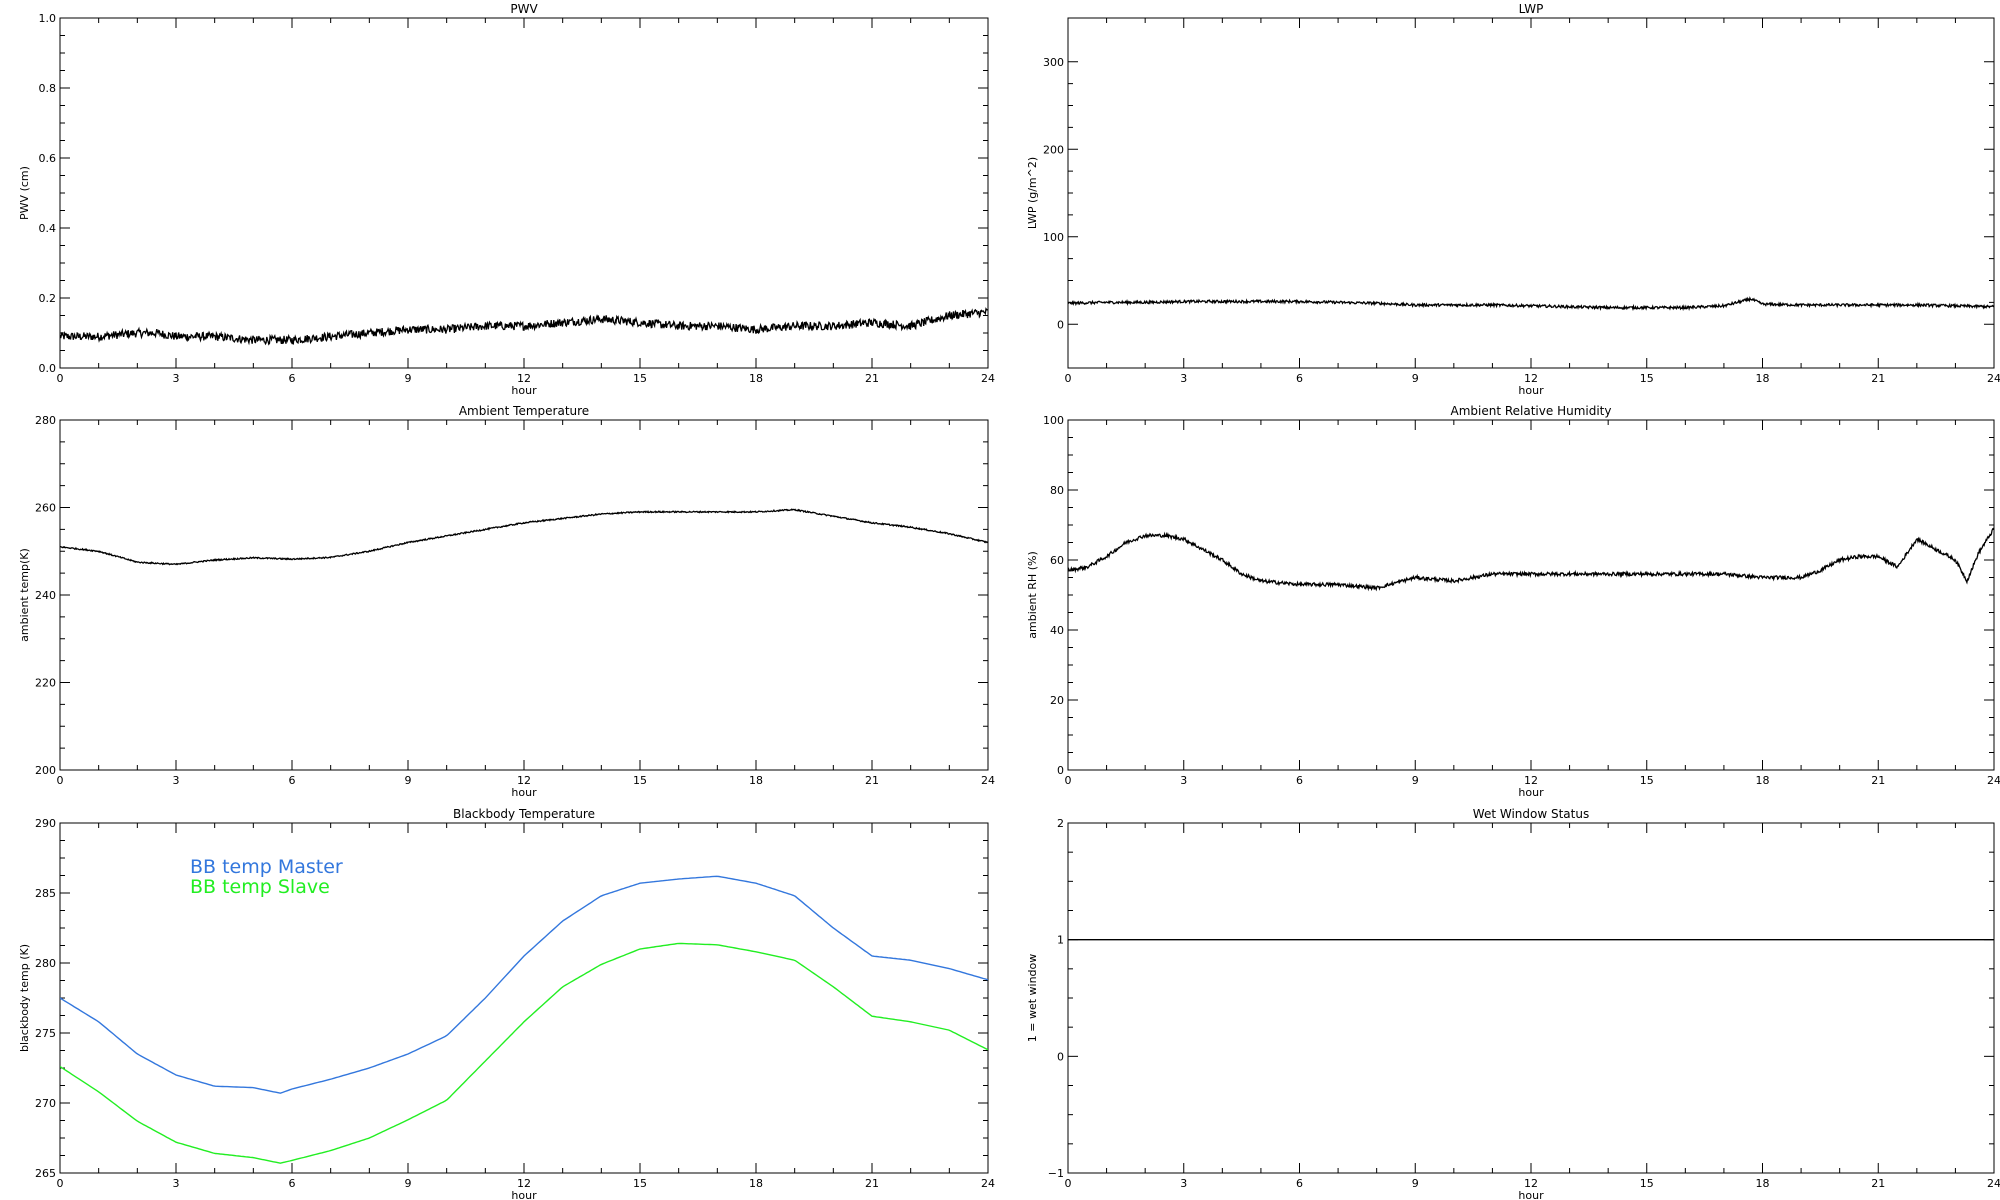 The height and width of the screenshot is (1200, 2000). I want to click on y-axis-title: ambient RH (%), so click(1032, 595).